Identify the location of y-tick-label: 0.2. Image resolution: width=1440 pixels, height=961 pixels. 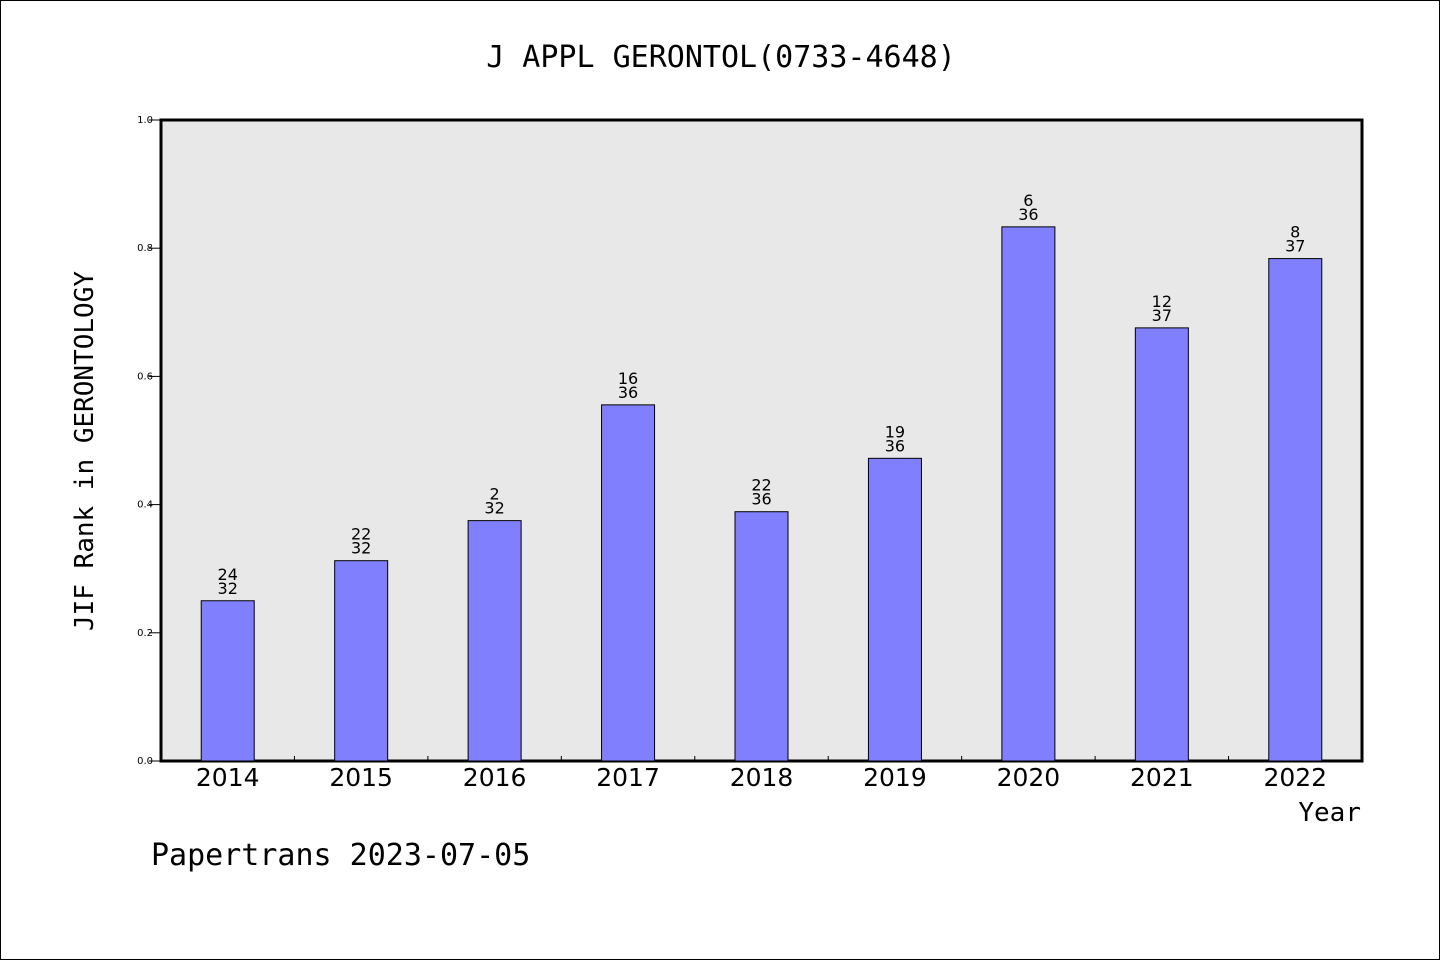
(145, 633).